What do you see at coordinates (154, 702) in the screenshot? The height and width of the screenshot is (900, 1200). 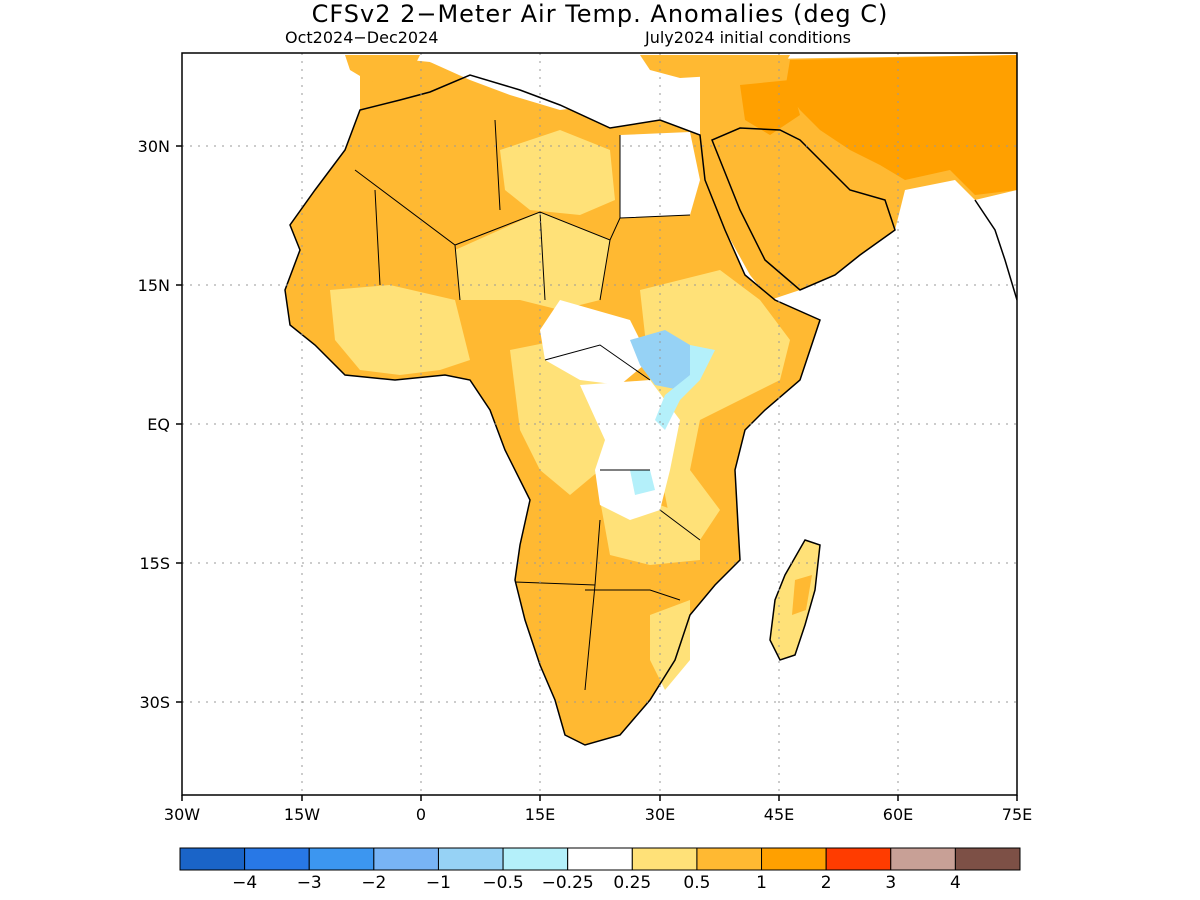 I see `lat-label-30s: 30S` at bounding box center [154, 702].